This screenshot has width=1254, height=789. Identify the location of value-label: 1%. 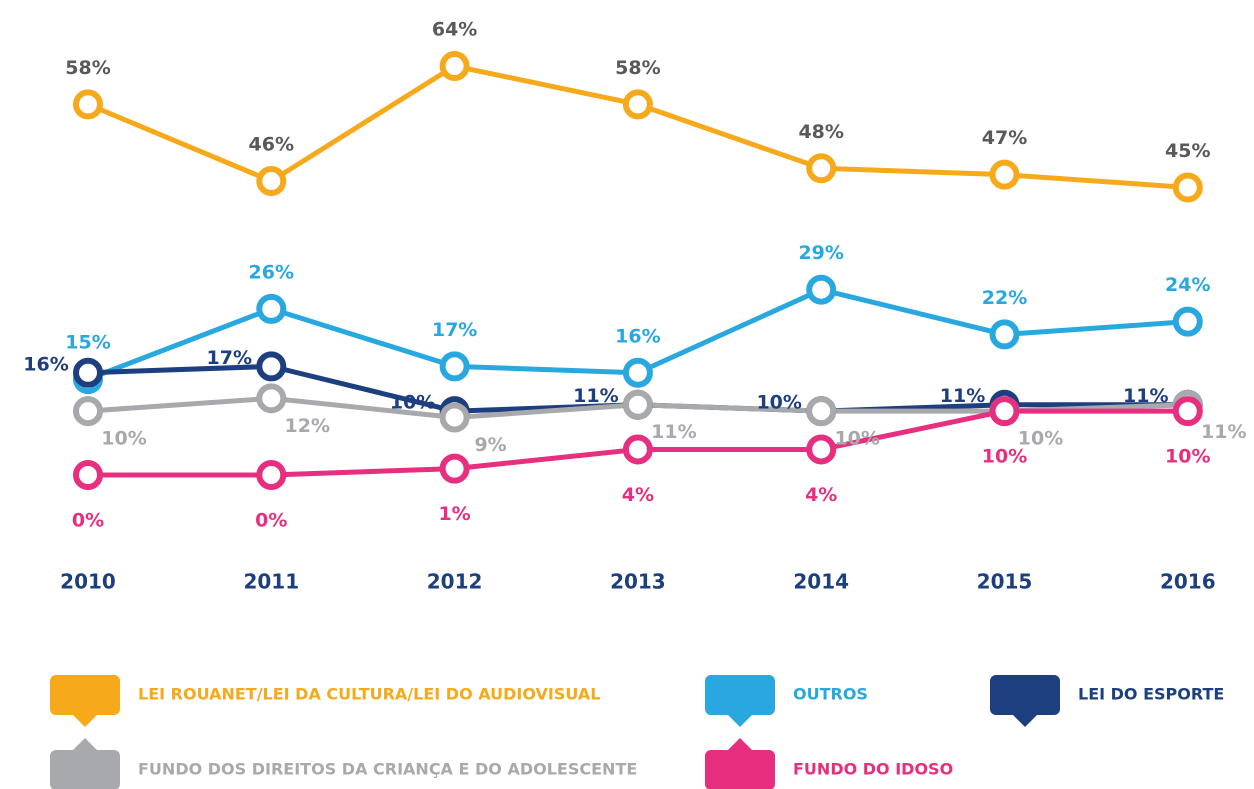
(454, 514).